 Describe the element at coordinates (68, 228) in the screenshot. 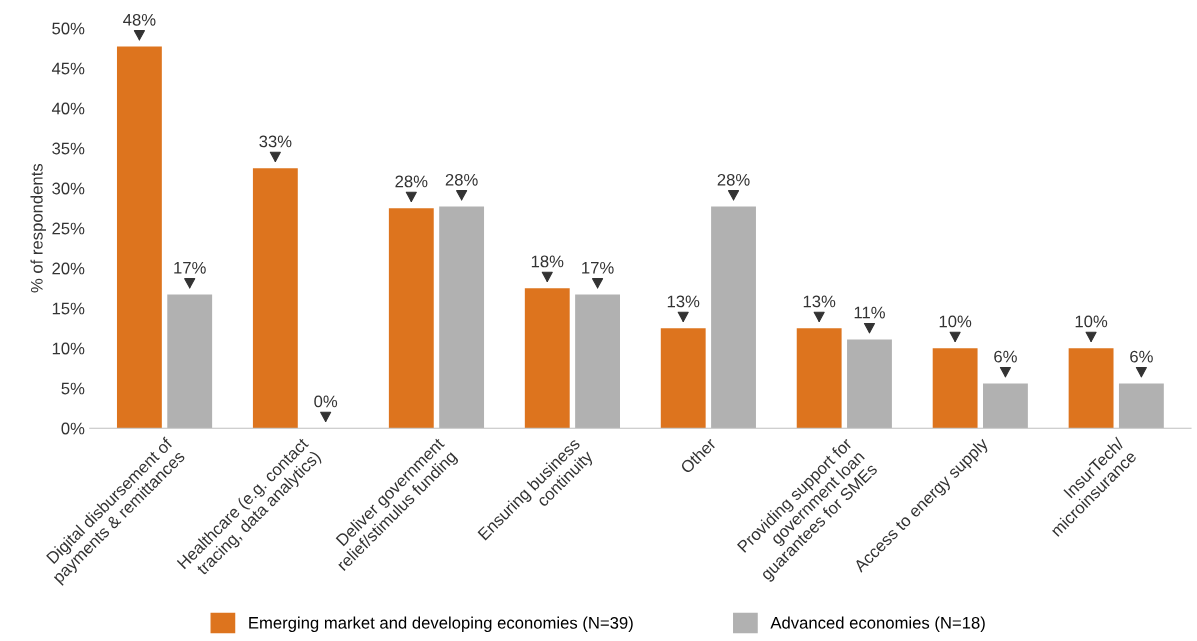

I see `y-tick-label: 25%` at that location.